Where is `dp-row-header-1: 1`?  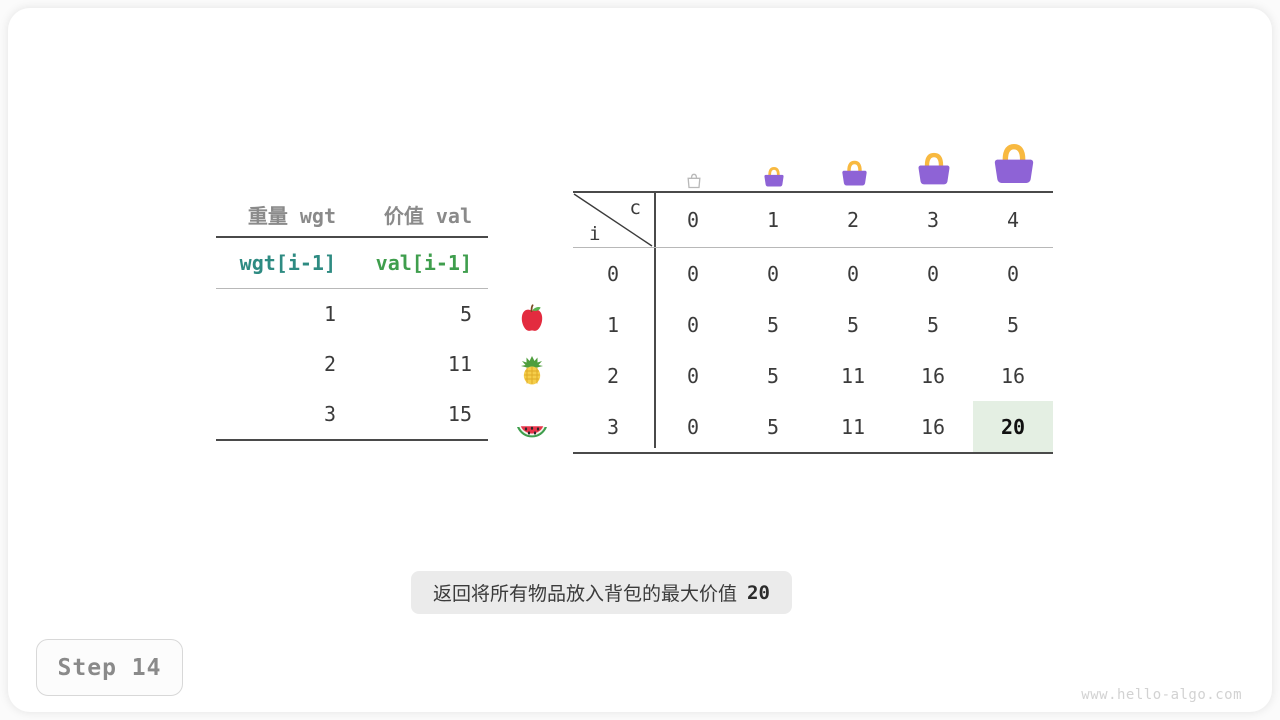
dp-row-header-1: 1 is located at coordinates (613, 324).